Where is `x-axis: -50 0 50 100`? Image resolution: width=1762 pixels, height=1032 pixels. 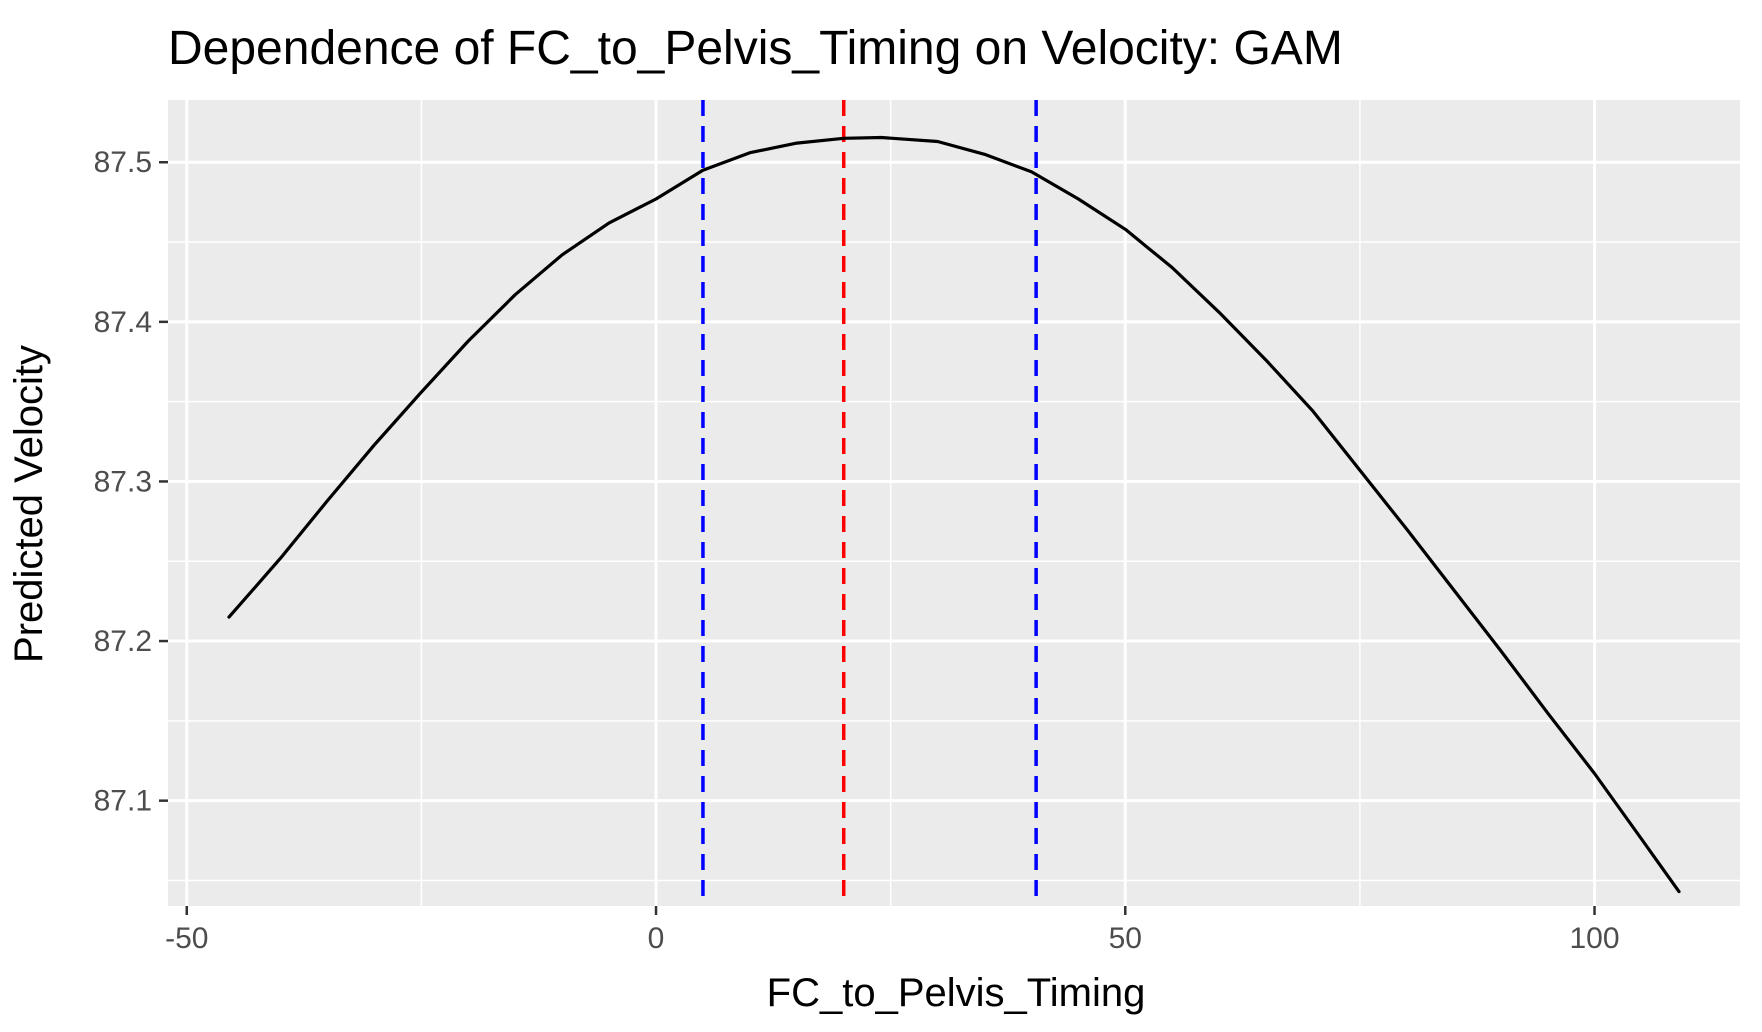
x-axis: -50 0 50 100 is located at coordinates (892, 930).